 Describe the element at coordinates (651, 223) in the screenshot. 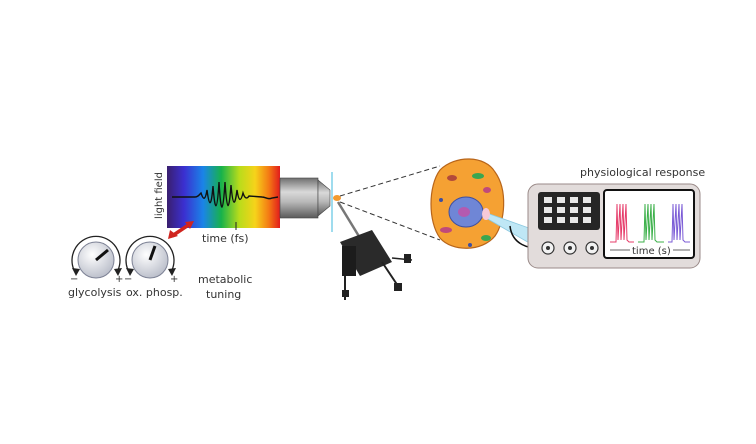

I see `trace-green` at that location.